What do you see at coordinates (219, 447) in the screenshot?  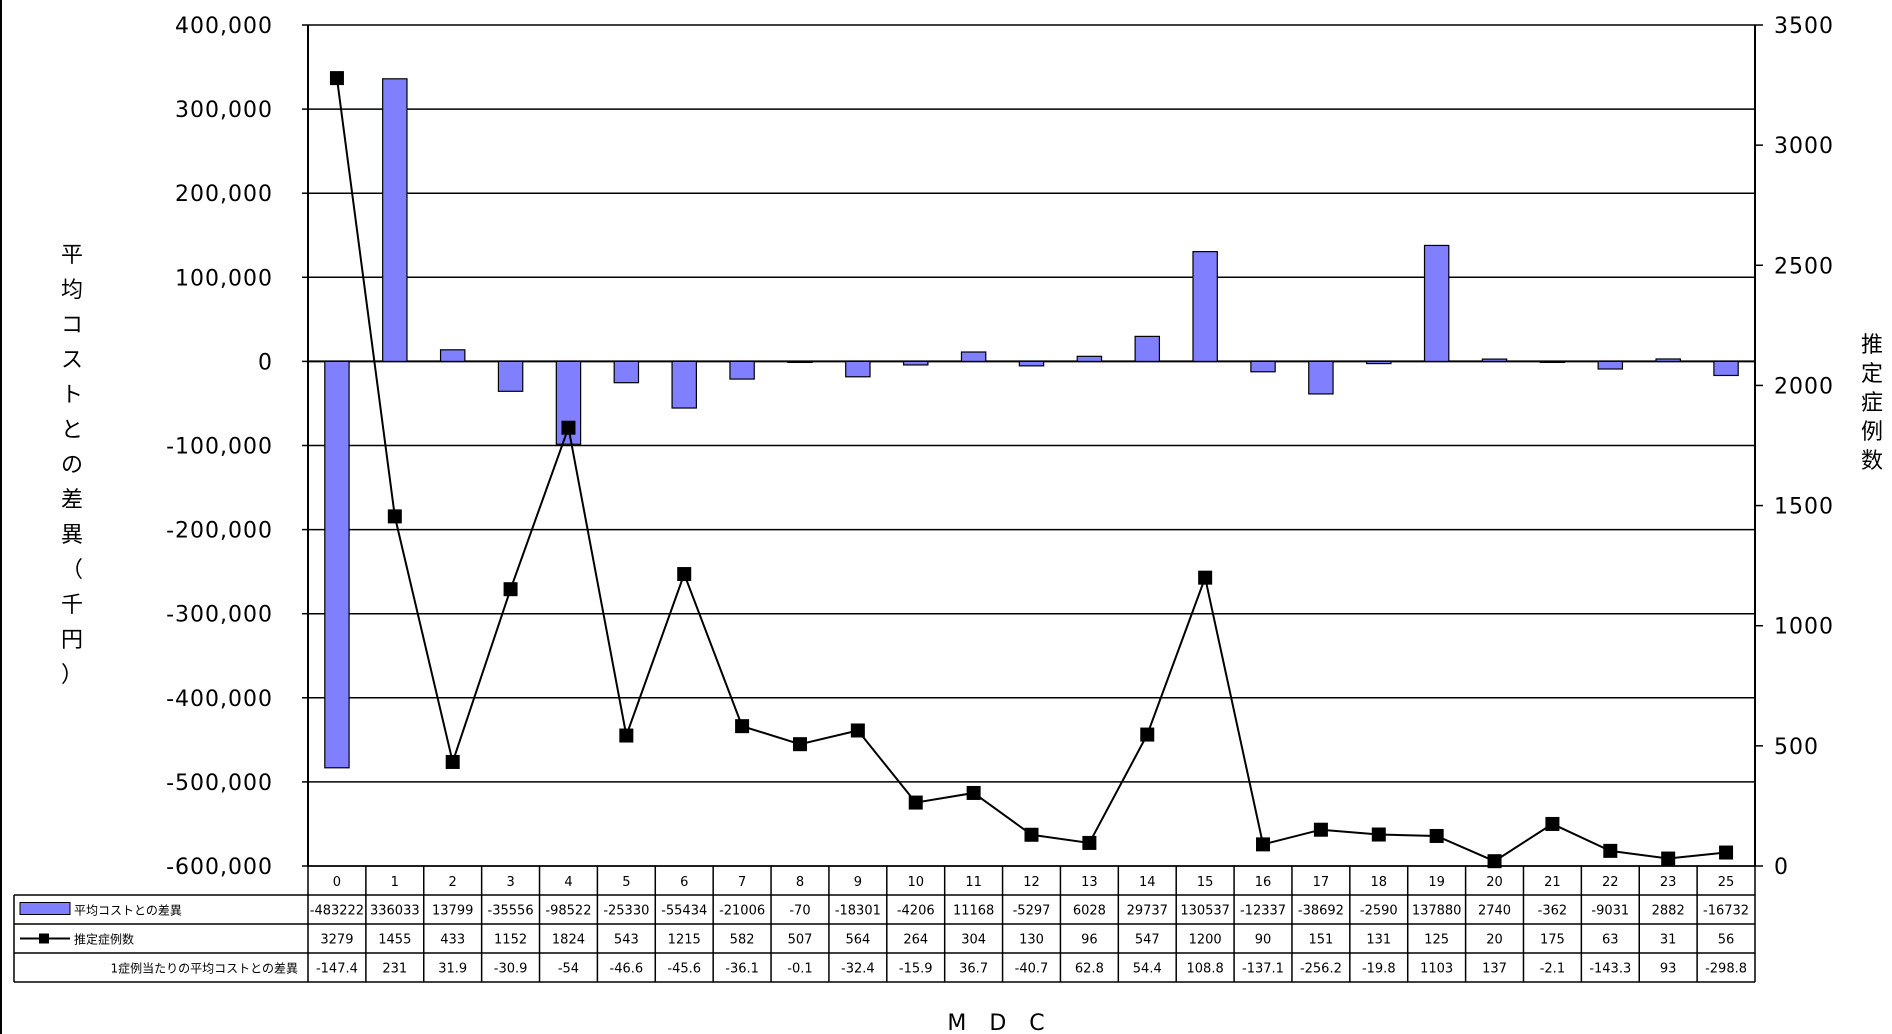 I see `left-tick-label: -100,000` at bounding box center [219, 447].